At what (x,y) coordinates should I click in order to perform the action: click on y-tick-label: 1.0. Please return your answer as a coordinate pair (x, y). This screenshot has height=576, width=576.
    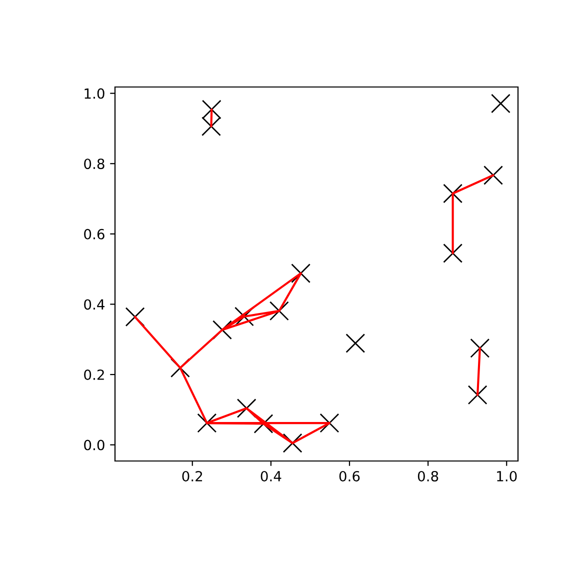
    Looking at the image, I should click on (94, 93).